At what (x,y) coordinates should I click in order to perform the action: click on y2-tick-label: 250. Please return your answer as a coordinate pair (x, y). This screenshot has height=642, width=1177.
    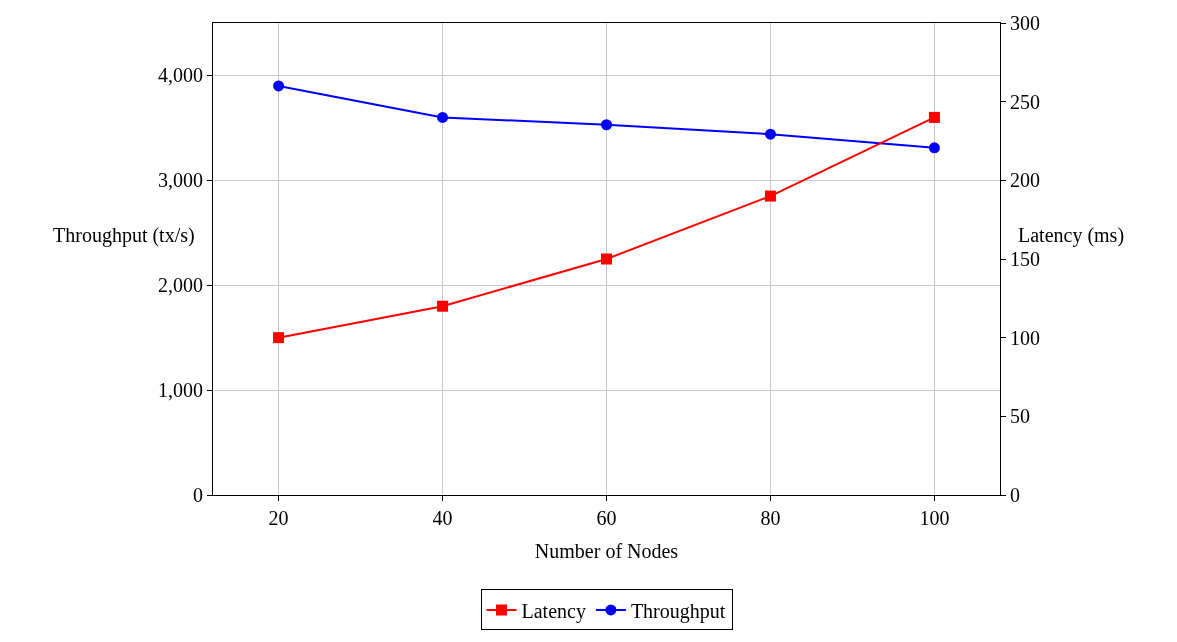
    Looking at the image, I should click on (1025, 101).